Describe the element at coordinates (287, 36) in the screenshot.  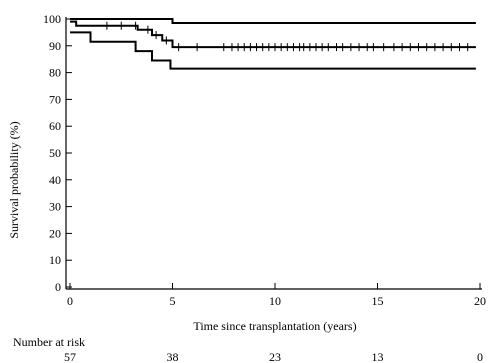
I see `censor-marks` at that location.